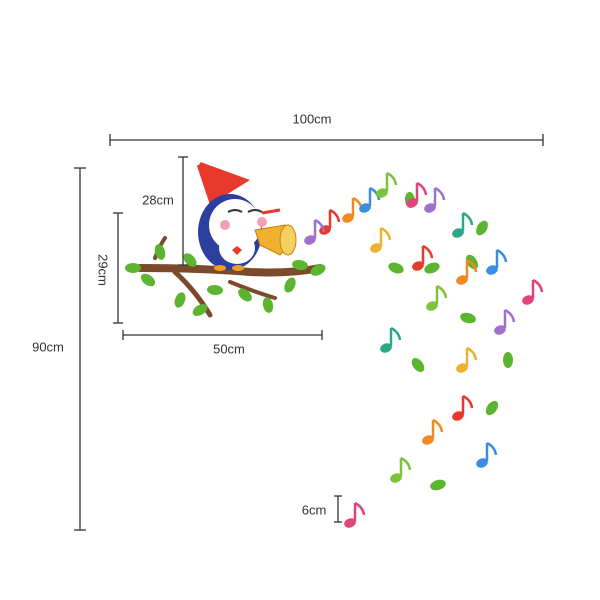 This screenshot has height=600, width=600. I want to click on total-height-label: 90cm, so click(48, 346).